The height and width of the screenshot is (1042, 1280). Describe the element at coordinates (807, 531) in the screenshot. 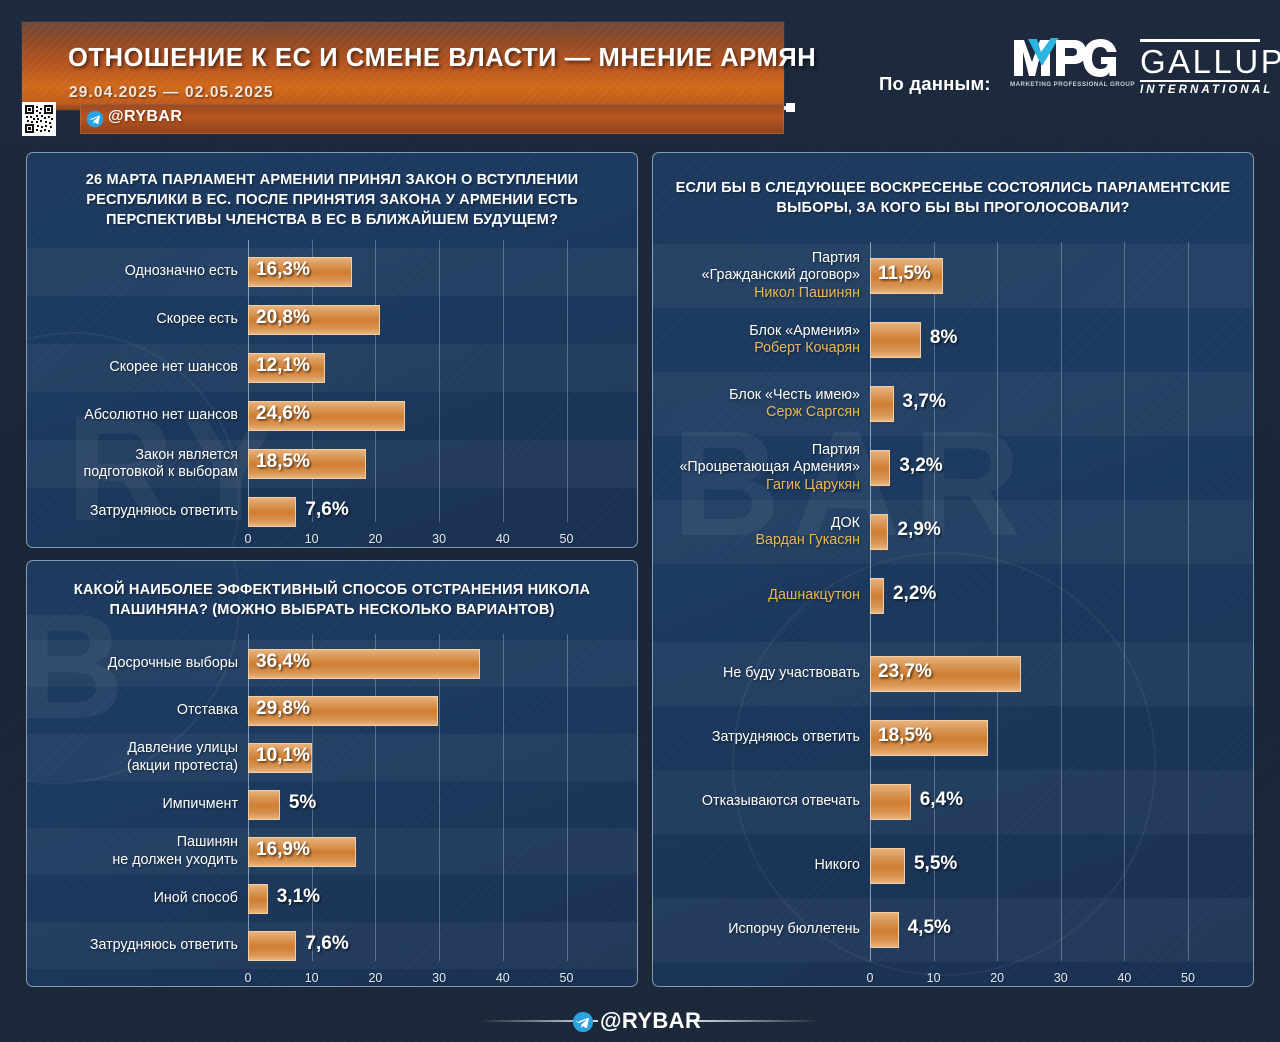

I see `category-label: ДОК Вардан Гукасян` at that location.